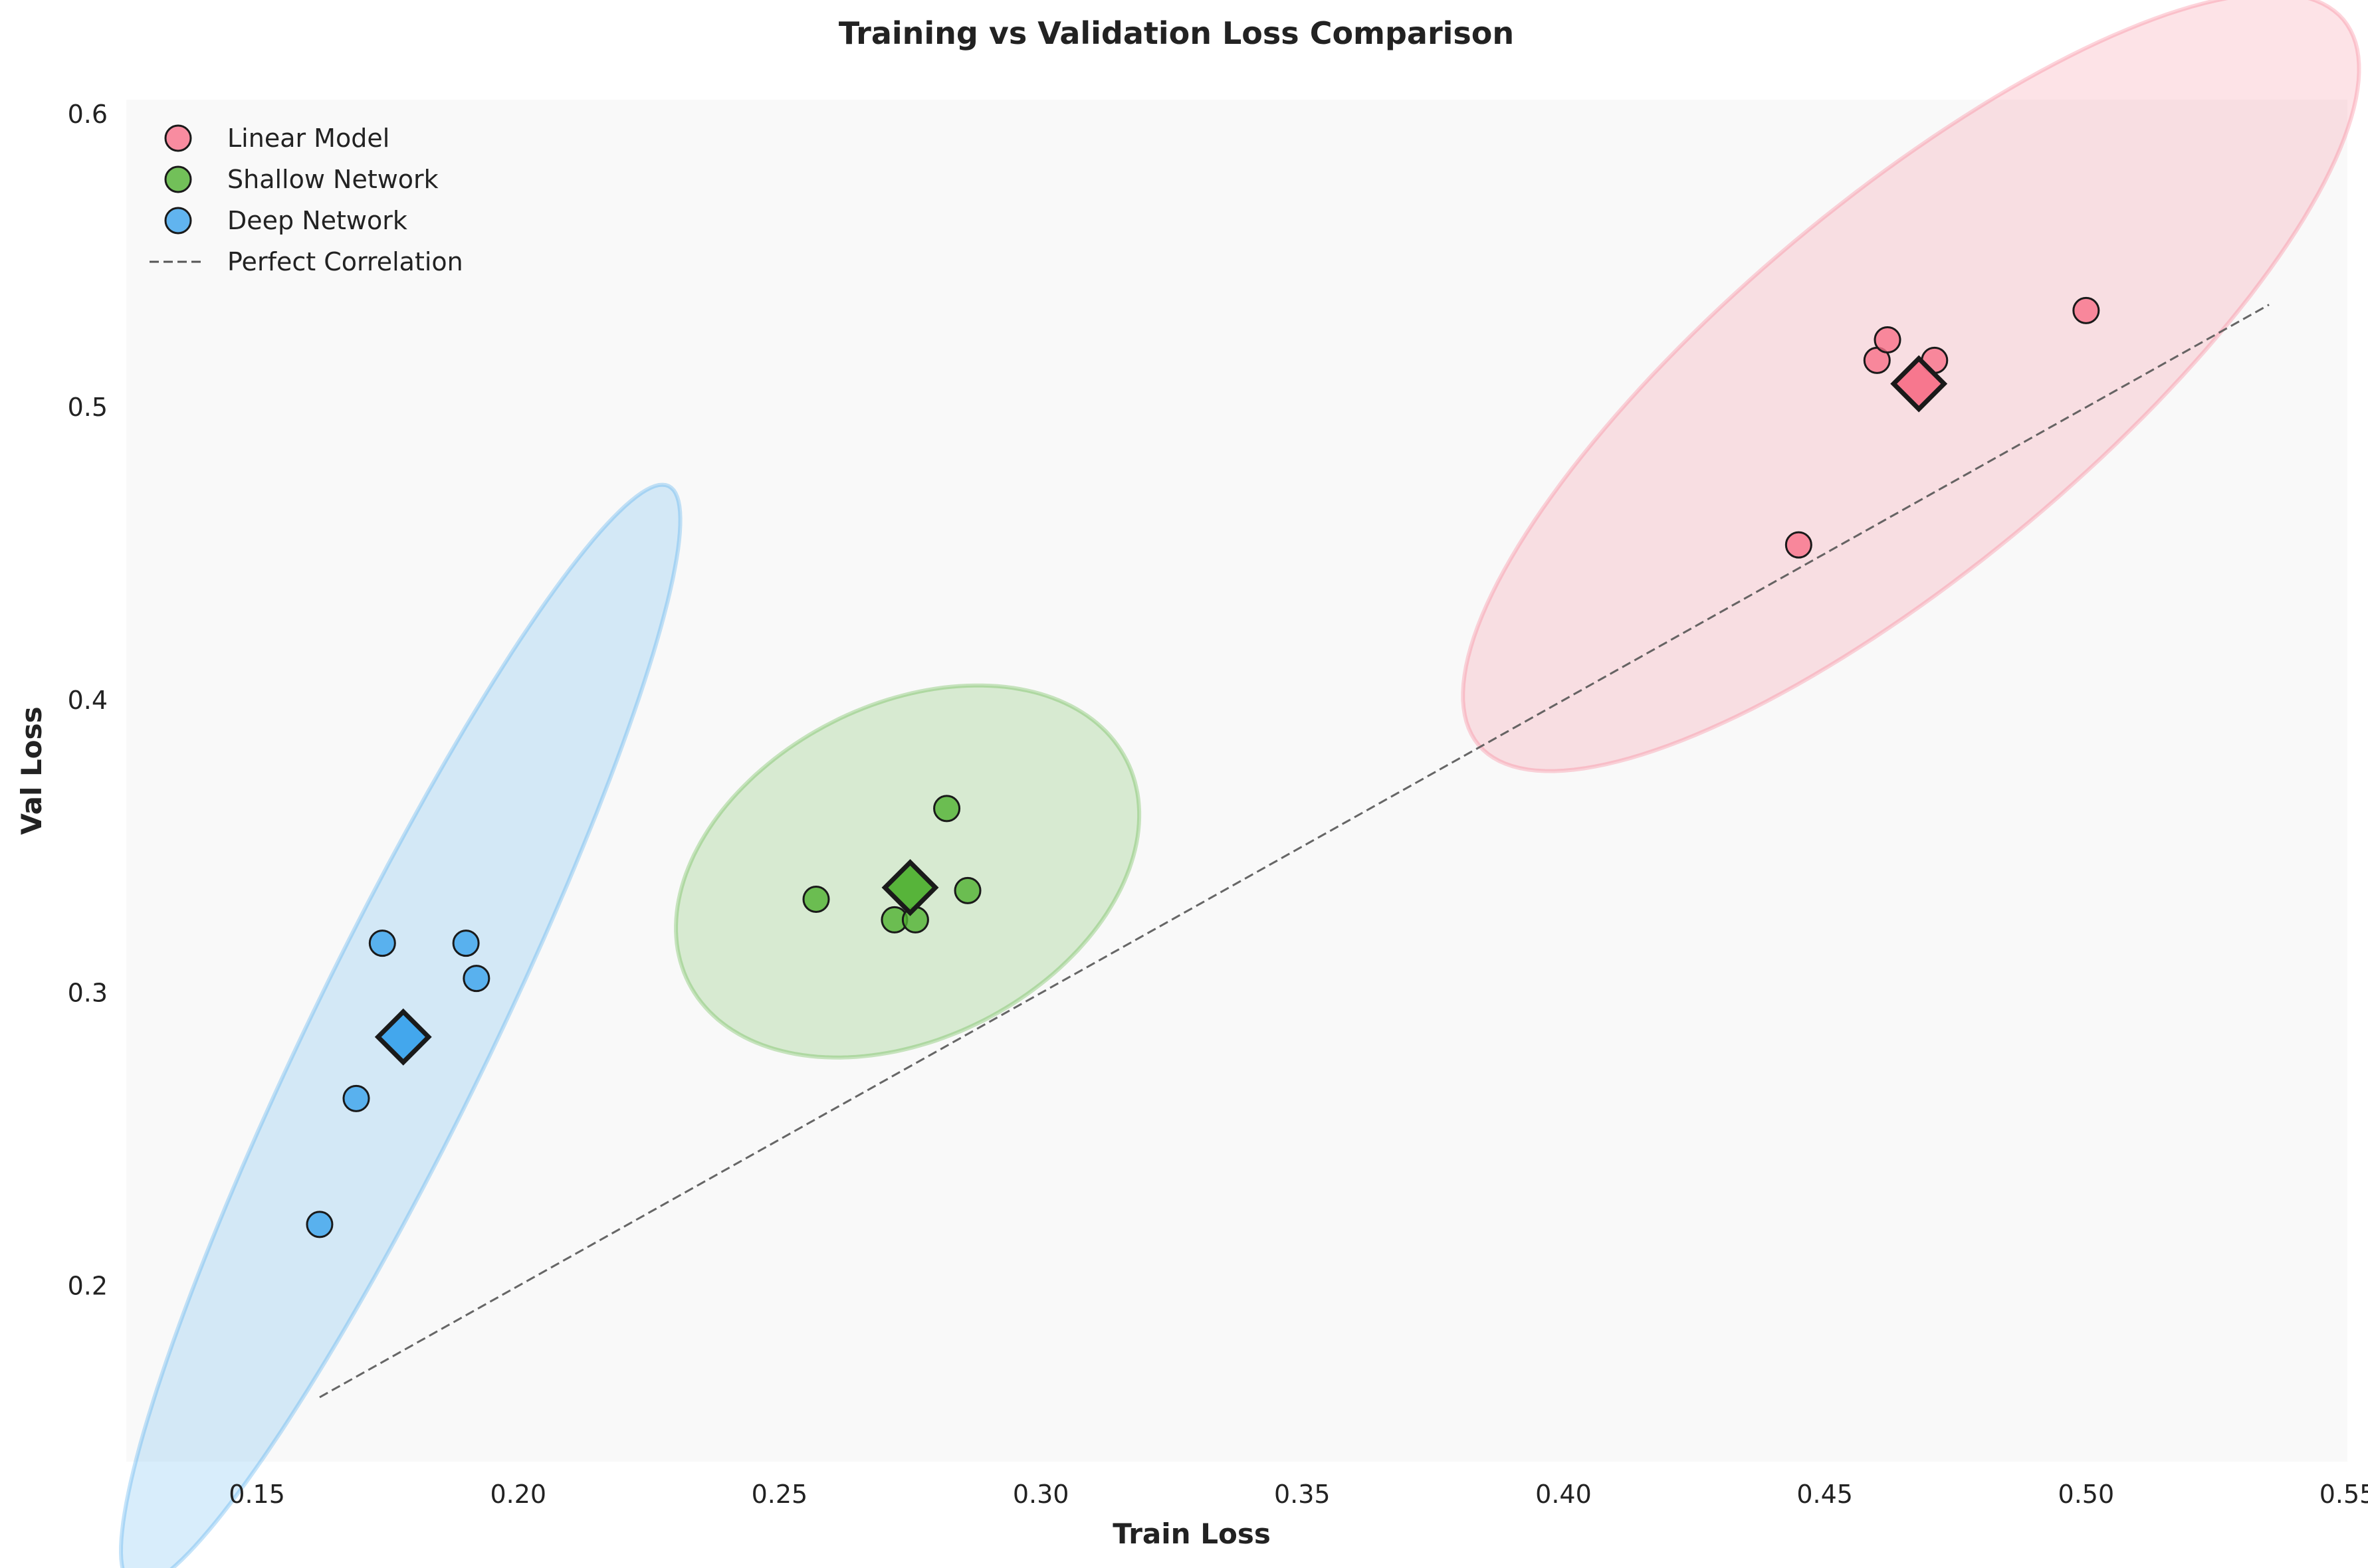 The width and height of the screenshot is (2368, 1568). What do you see at coordinates (88, 993) in the screenshot?
I see `y-tick-label: 0.3` at bounding box center [88, 993].